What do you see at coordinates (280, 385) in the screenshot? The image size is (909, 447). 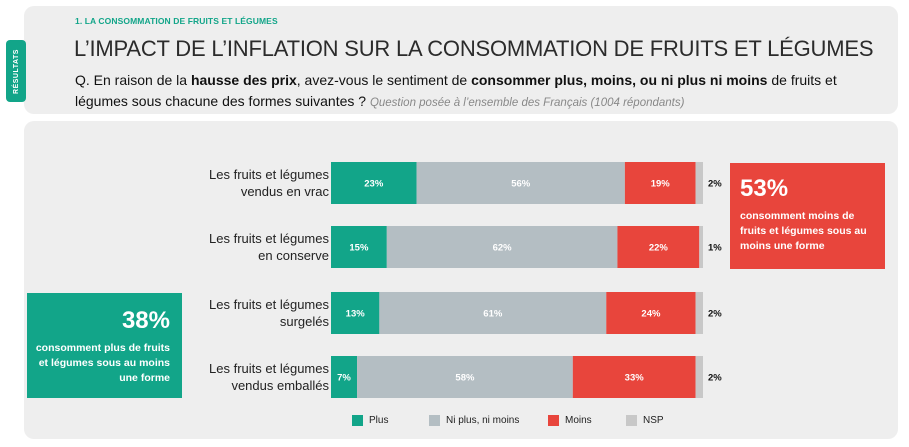 I see `category-label-line: vendus emballés` at bounding box center [280, 385].